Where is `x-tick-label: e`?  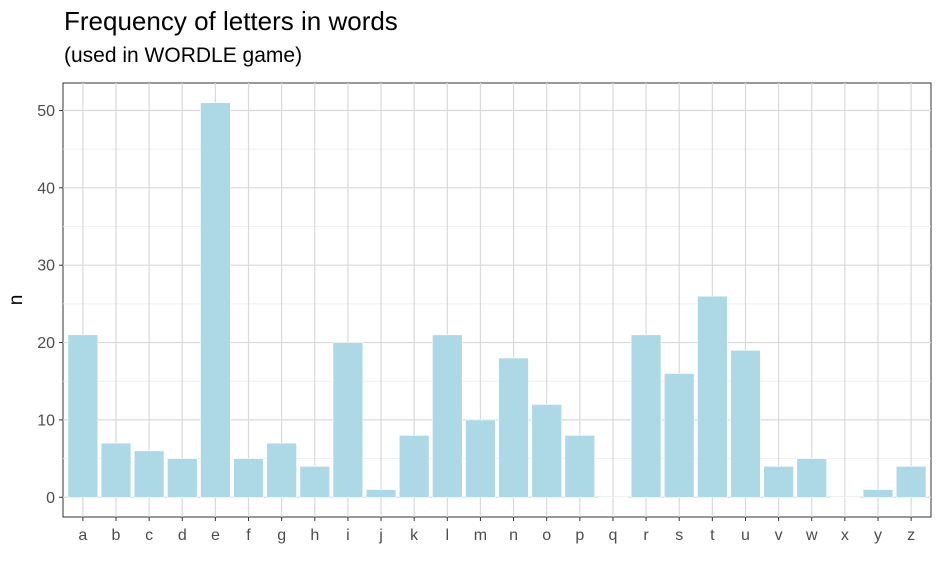
x-tick-label: e is located at coordinates (215, 535).